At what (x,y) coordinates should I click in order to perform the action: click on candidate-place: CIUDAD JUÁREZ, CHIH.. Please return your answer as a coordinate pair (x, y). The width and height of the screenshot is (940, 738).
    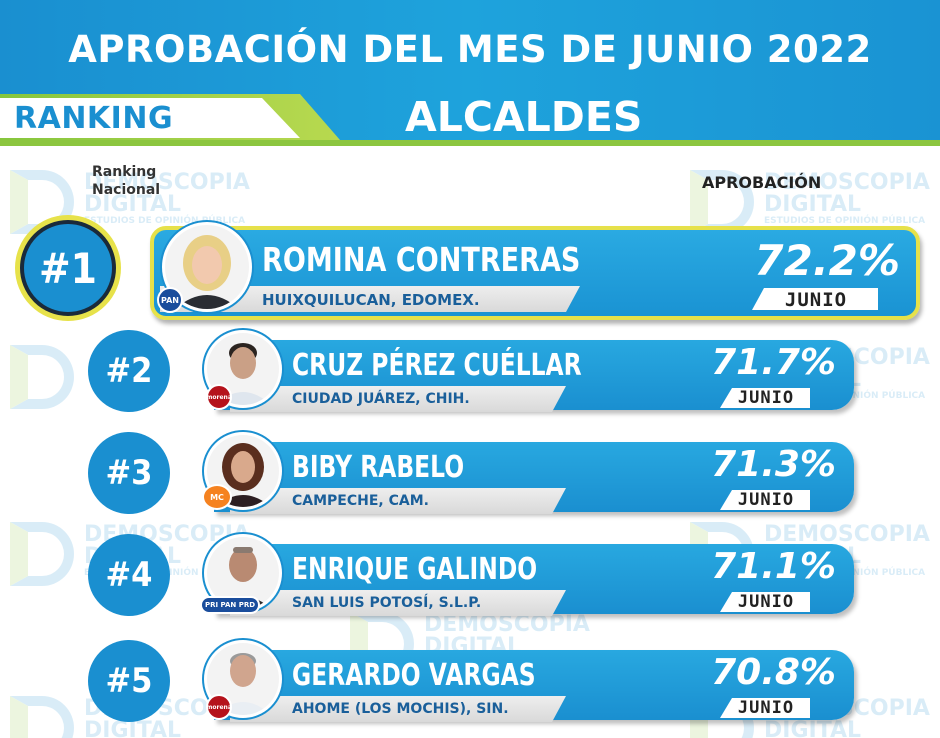
    Looking at the image, I should click on (381, 399).